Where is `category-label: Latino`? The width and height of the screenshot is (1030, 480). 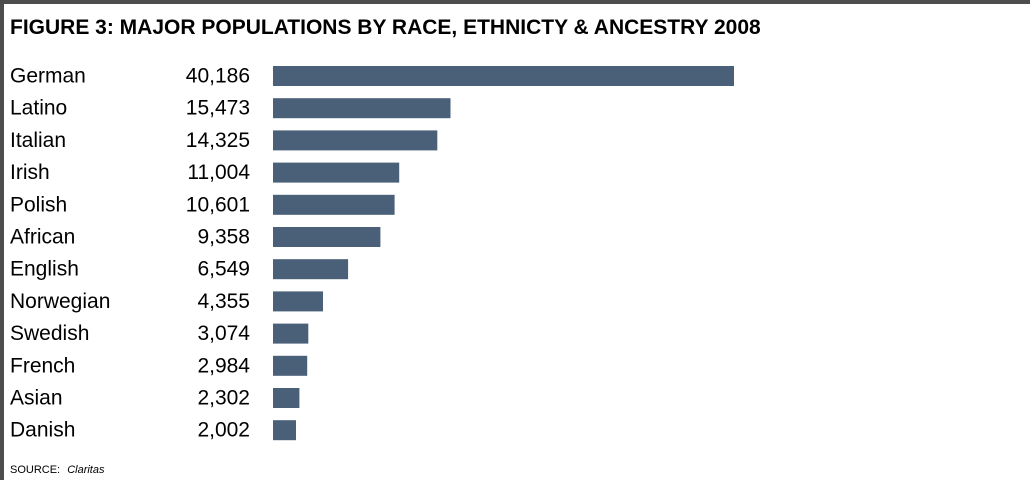 category-label: Latino is located at coordinates (38, 108).